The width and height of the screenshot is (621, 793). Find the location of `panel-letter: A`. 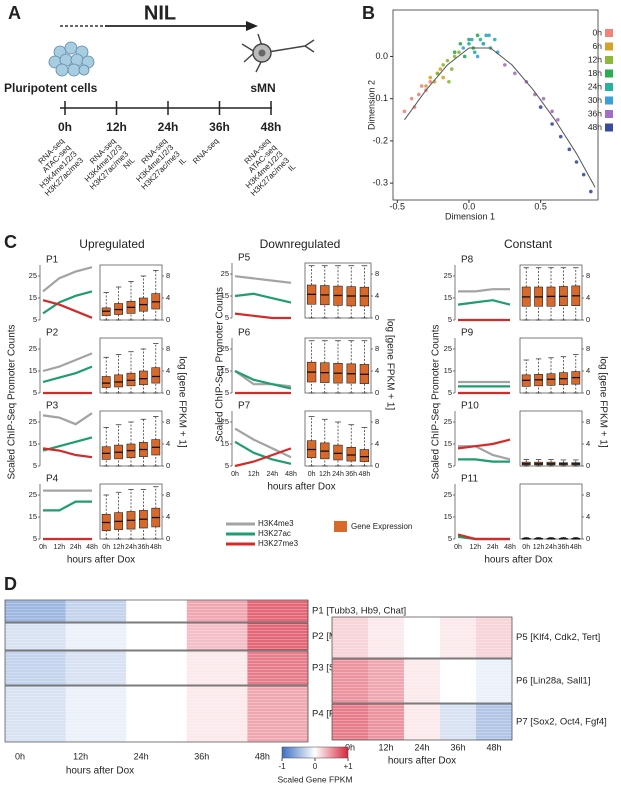

panel-letter: A is located at coordinates (14, 13).